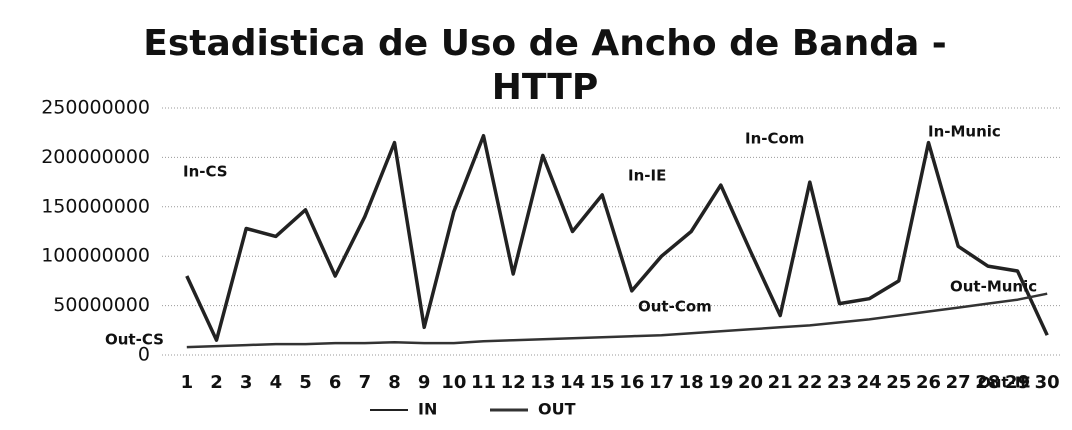 Image resolution: width=1072 pixels, height=430 pixels. Describe the element at coordinates (246, 382) in the screenshot. I see `x-tick-label: 3` at that location.